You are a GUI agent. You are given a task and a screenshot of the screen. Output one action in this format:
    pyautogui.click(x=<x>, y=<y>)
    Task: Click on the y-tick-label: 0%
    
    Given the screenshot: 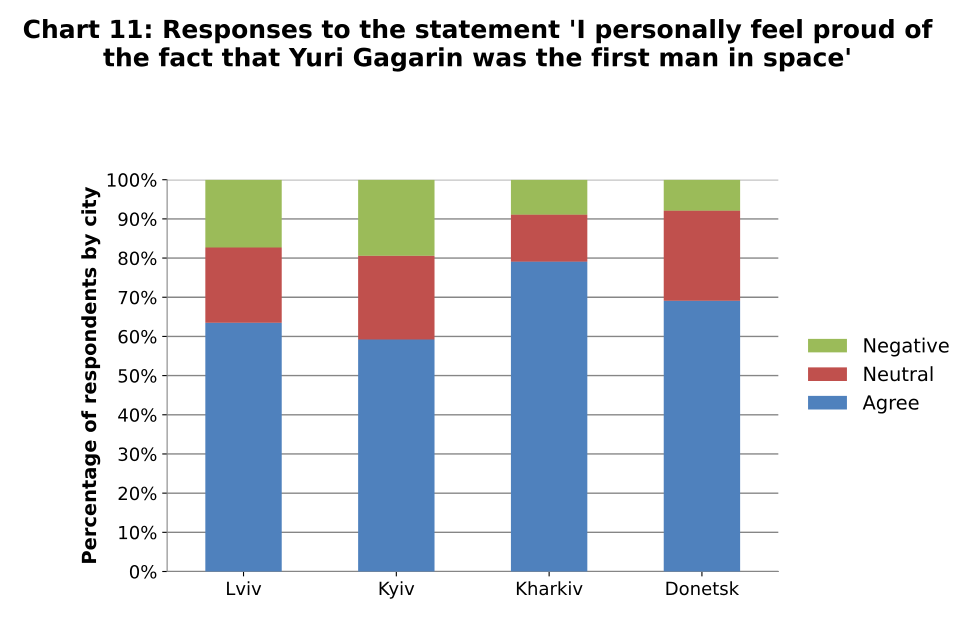 What is the action you would take?
    pyautogui.click(x=143, y=571)
    